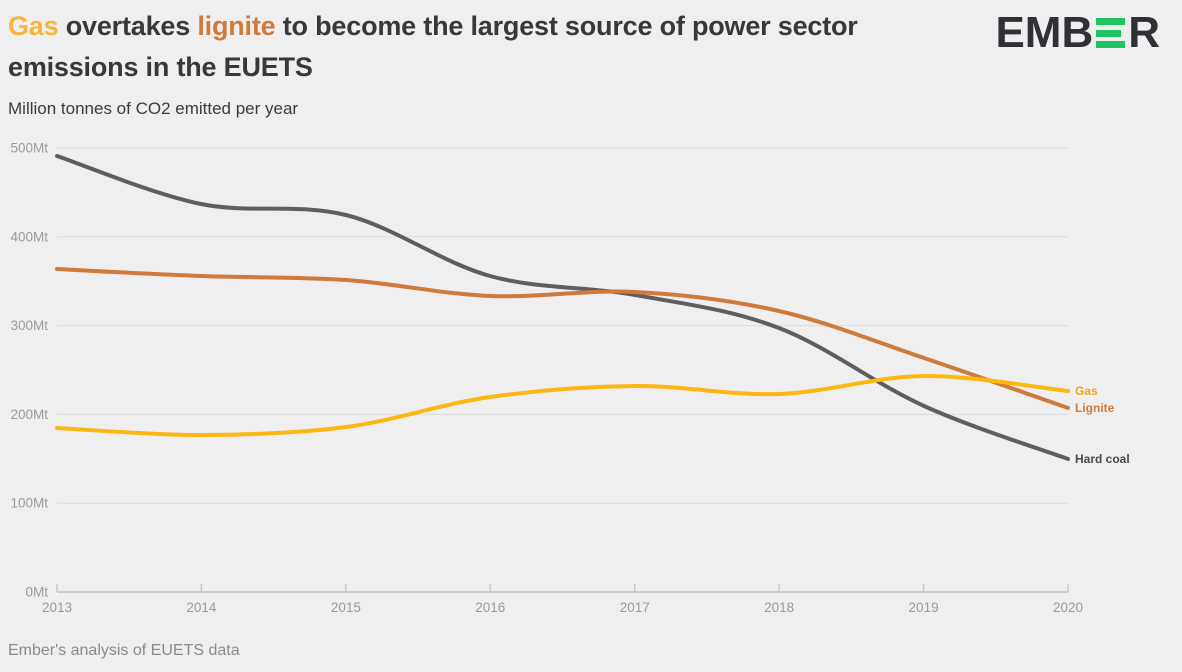 The height and width of the screenshot is (672, 1182). What do you see at coordinates (124, 650) in the screenshot?
I see `source-note: Ember's analysis of EUETS data` at bounding box center [124, 650].